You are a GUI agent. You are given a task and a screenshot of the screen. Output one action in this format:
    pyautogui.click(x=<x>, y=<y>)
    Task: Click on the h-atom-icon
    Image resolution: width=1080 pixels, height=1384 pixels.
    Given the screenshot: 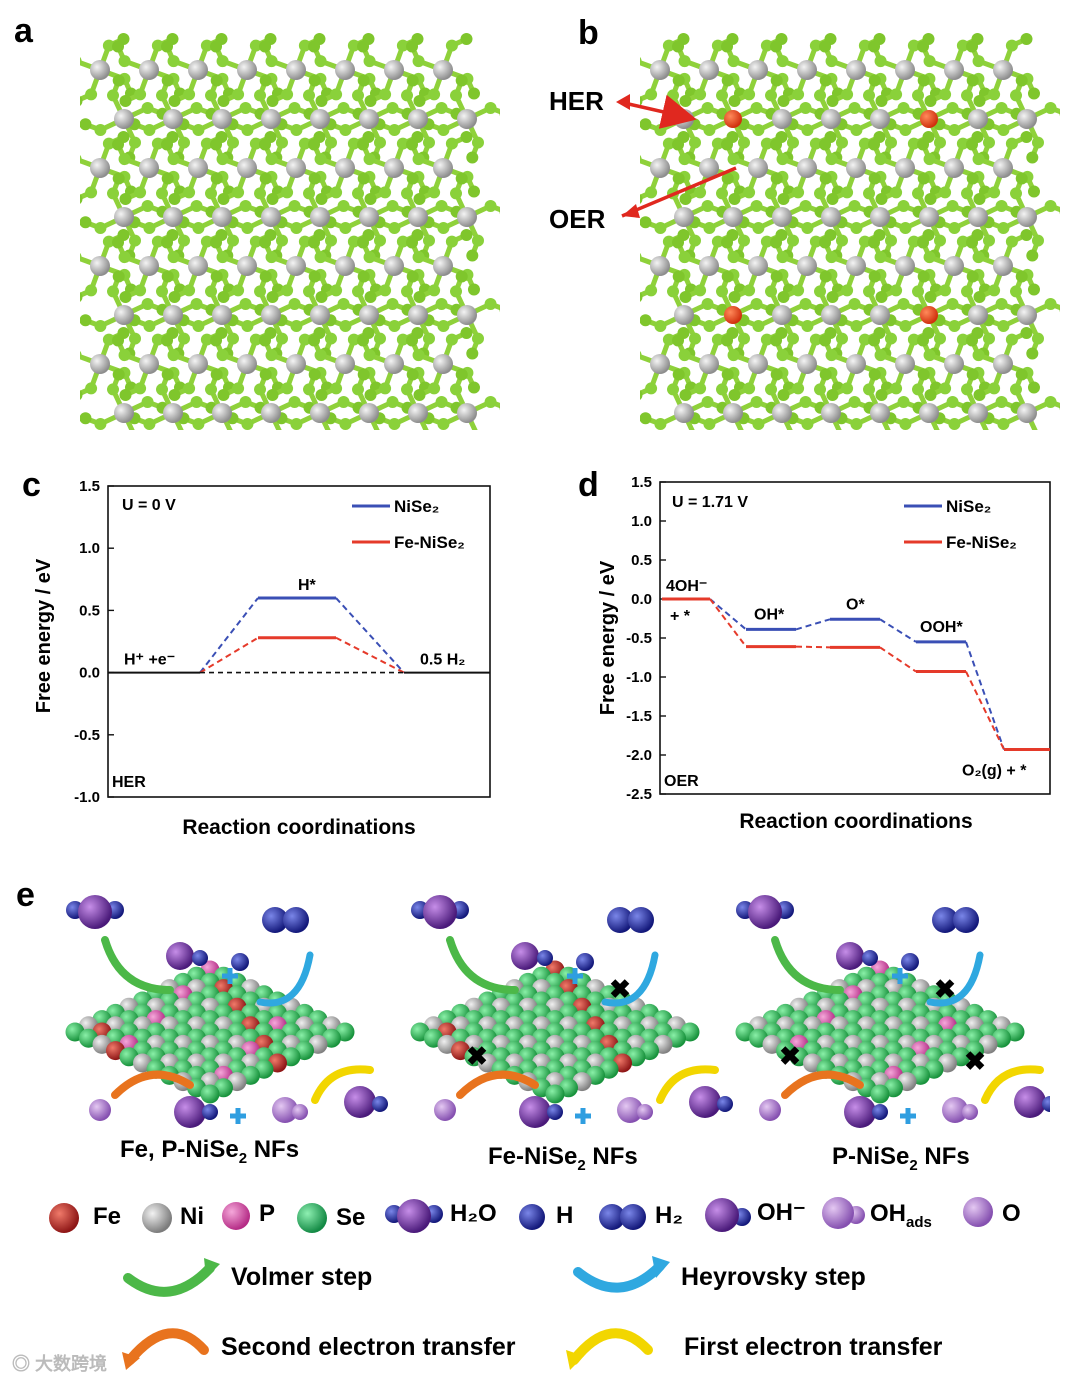 What is the action you would take?
    pyautogui.click(x=532, y=1217)
    